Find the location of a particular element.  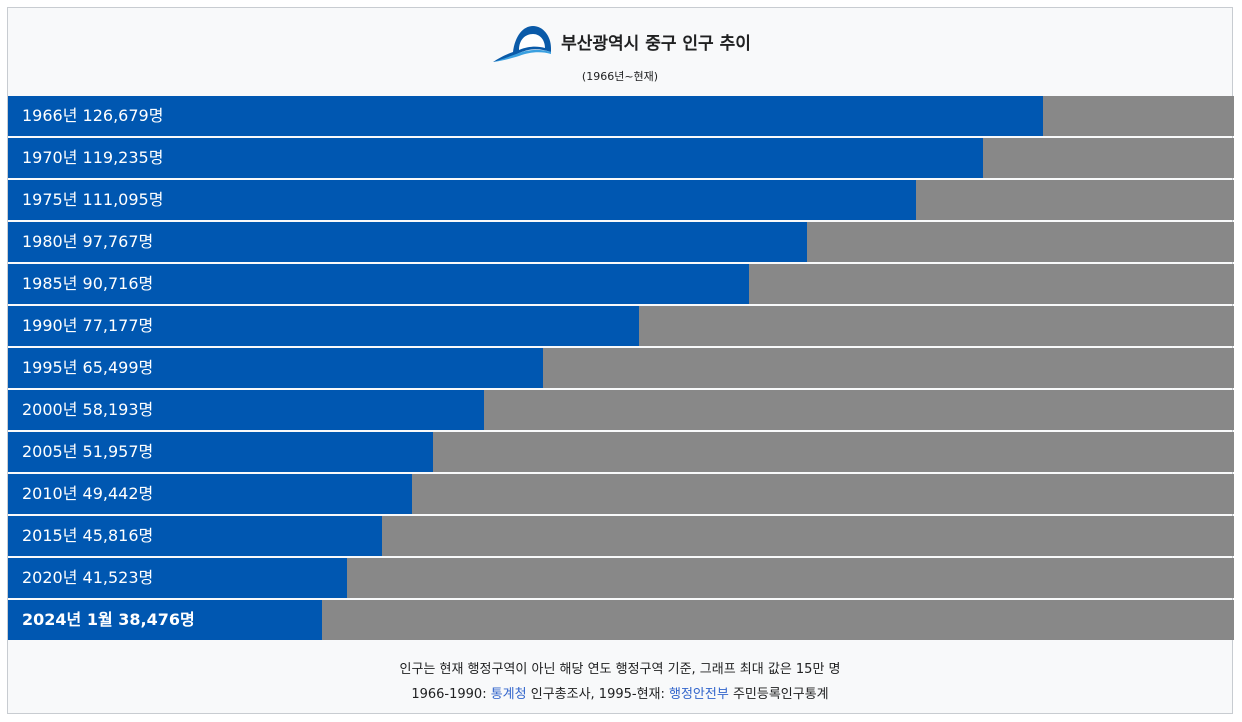

bar-row: 2010년 49,442명 is located at coordinates (621, 494).